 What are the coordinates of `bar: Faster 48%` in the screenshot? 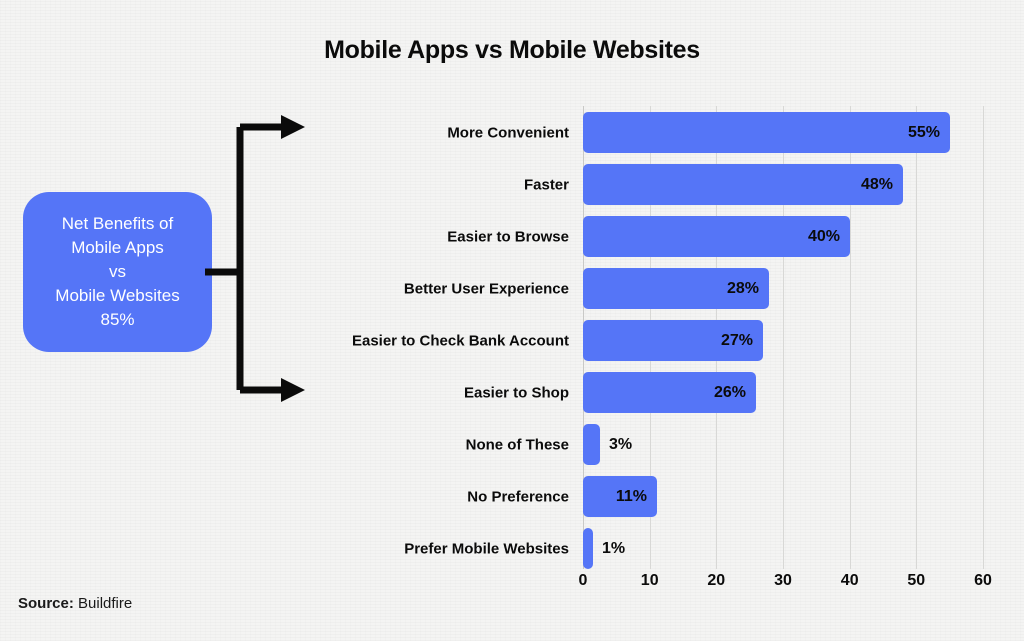 It's located at (713, 184).